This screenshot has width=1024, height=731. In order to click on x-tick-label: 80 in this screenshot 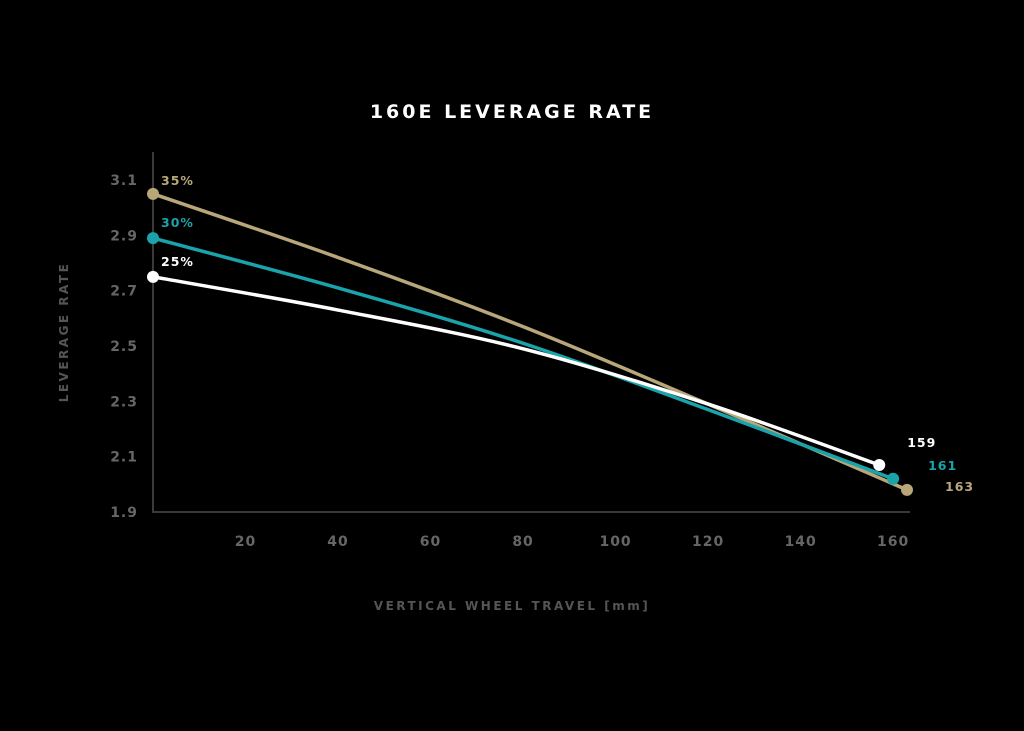, I will do `click(522, 542)`.